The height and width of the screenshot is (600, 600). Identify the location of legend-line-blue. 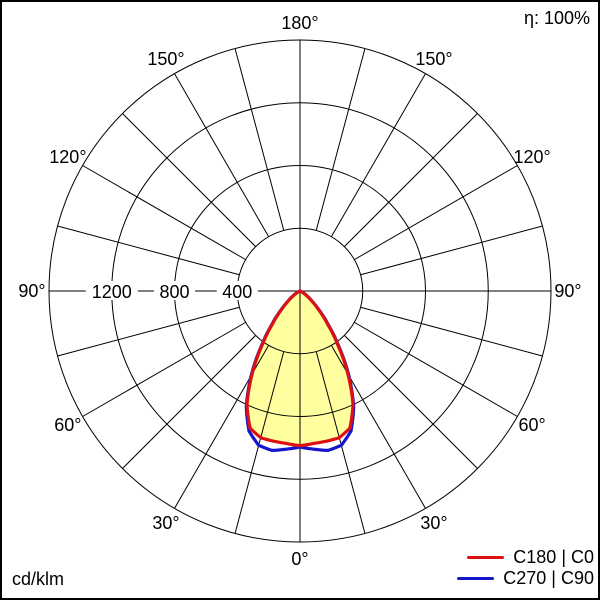
(476, 578).